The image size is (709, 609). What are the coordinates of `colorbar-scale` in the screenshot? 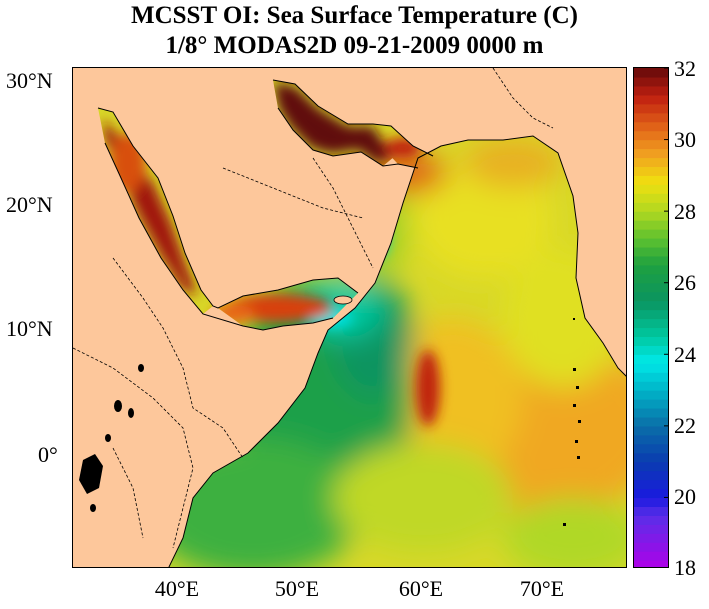 It's located at (651, 317).